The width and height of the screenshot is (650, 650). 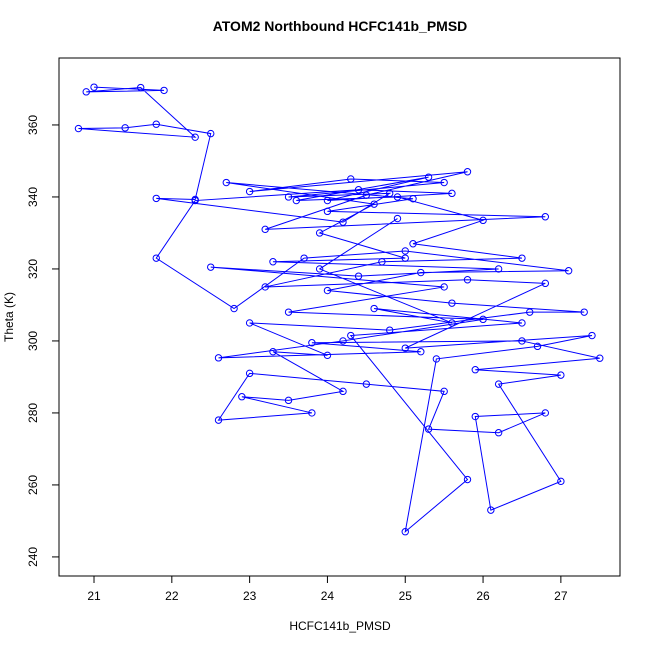 I want to click on x-tick-label: 26, so click(x=483, y=596).